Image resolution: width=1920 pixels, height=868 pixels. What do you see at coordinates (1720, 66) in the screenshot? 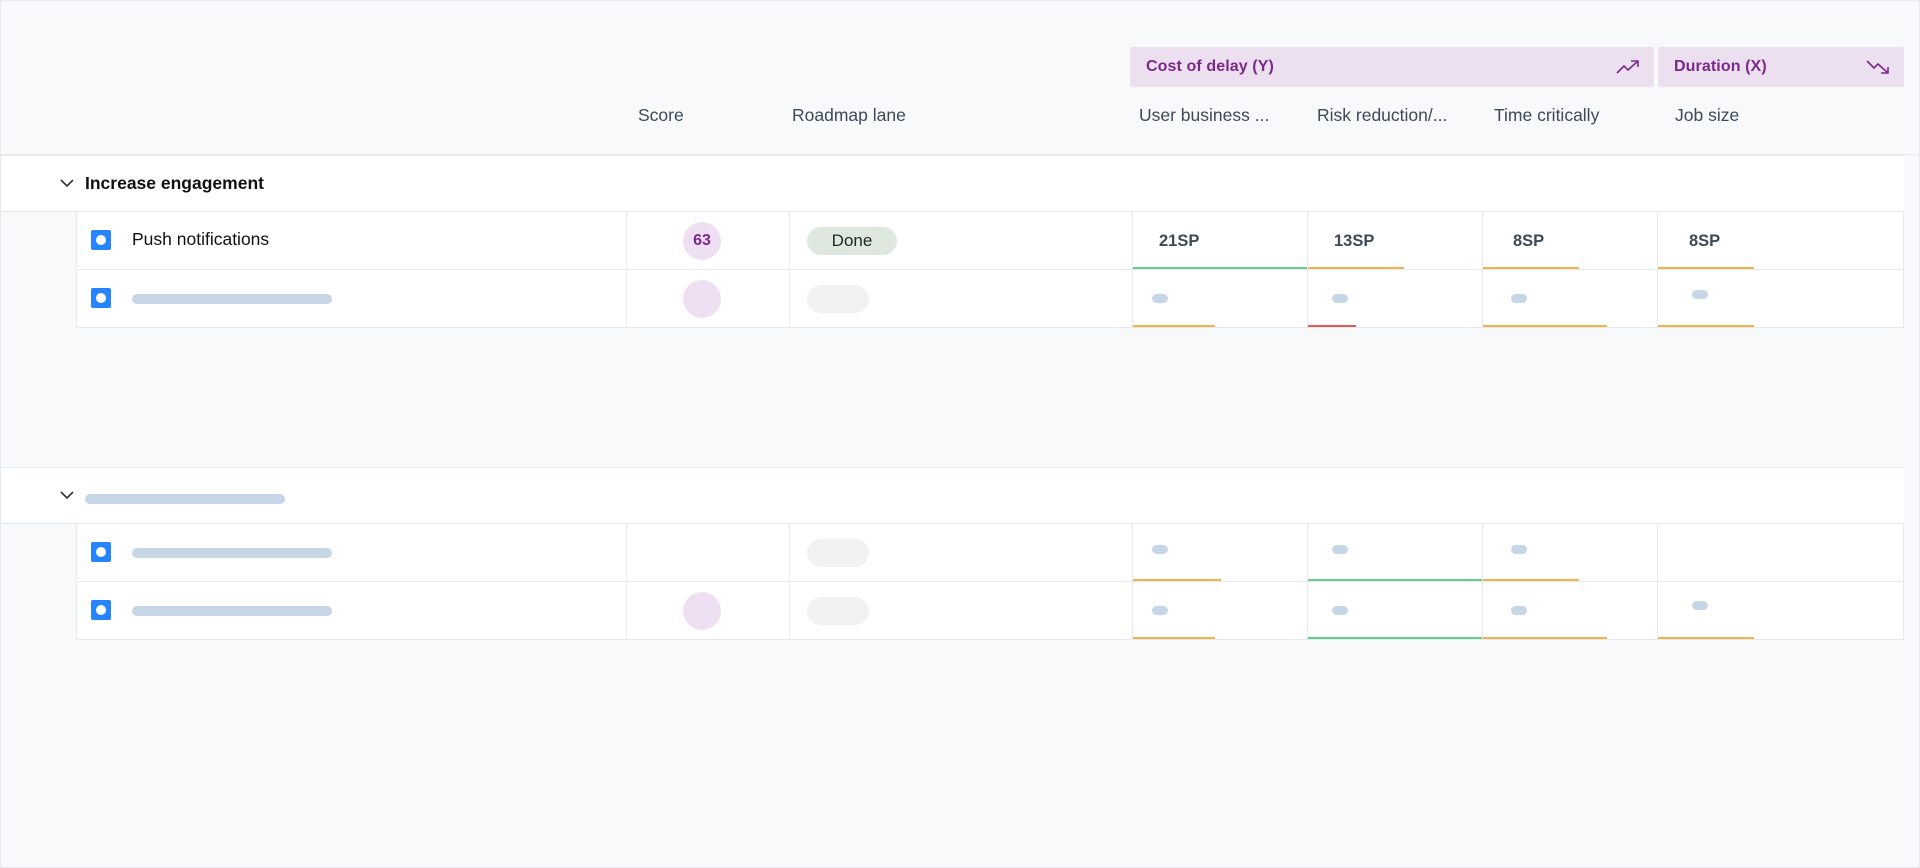
I see `duration-label: Duration (X)` at bounding box center [1720, 66].